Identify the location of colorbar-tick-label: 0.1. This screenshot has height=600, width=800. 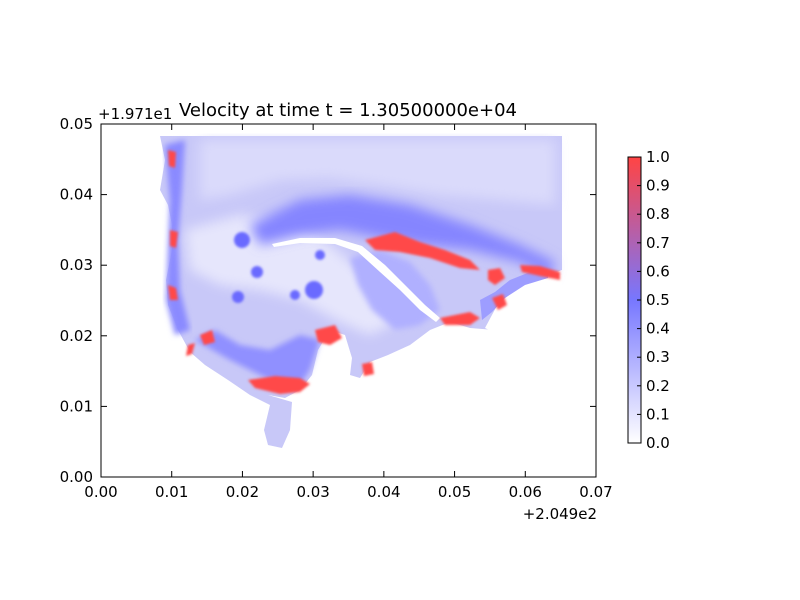
(658, 414).